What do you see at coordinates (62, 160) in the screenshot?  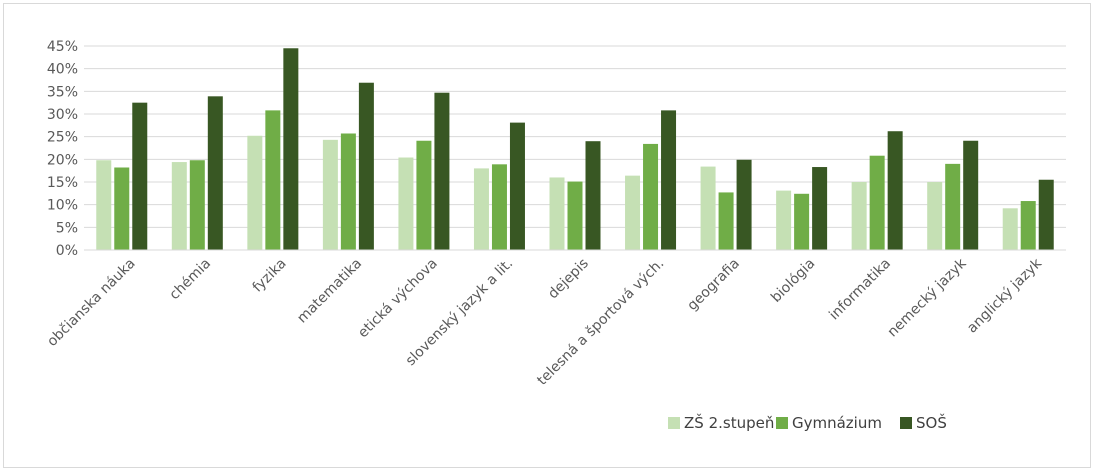 I see `y-tick-label: 20%` at bounding box center [62, 160].